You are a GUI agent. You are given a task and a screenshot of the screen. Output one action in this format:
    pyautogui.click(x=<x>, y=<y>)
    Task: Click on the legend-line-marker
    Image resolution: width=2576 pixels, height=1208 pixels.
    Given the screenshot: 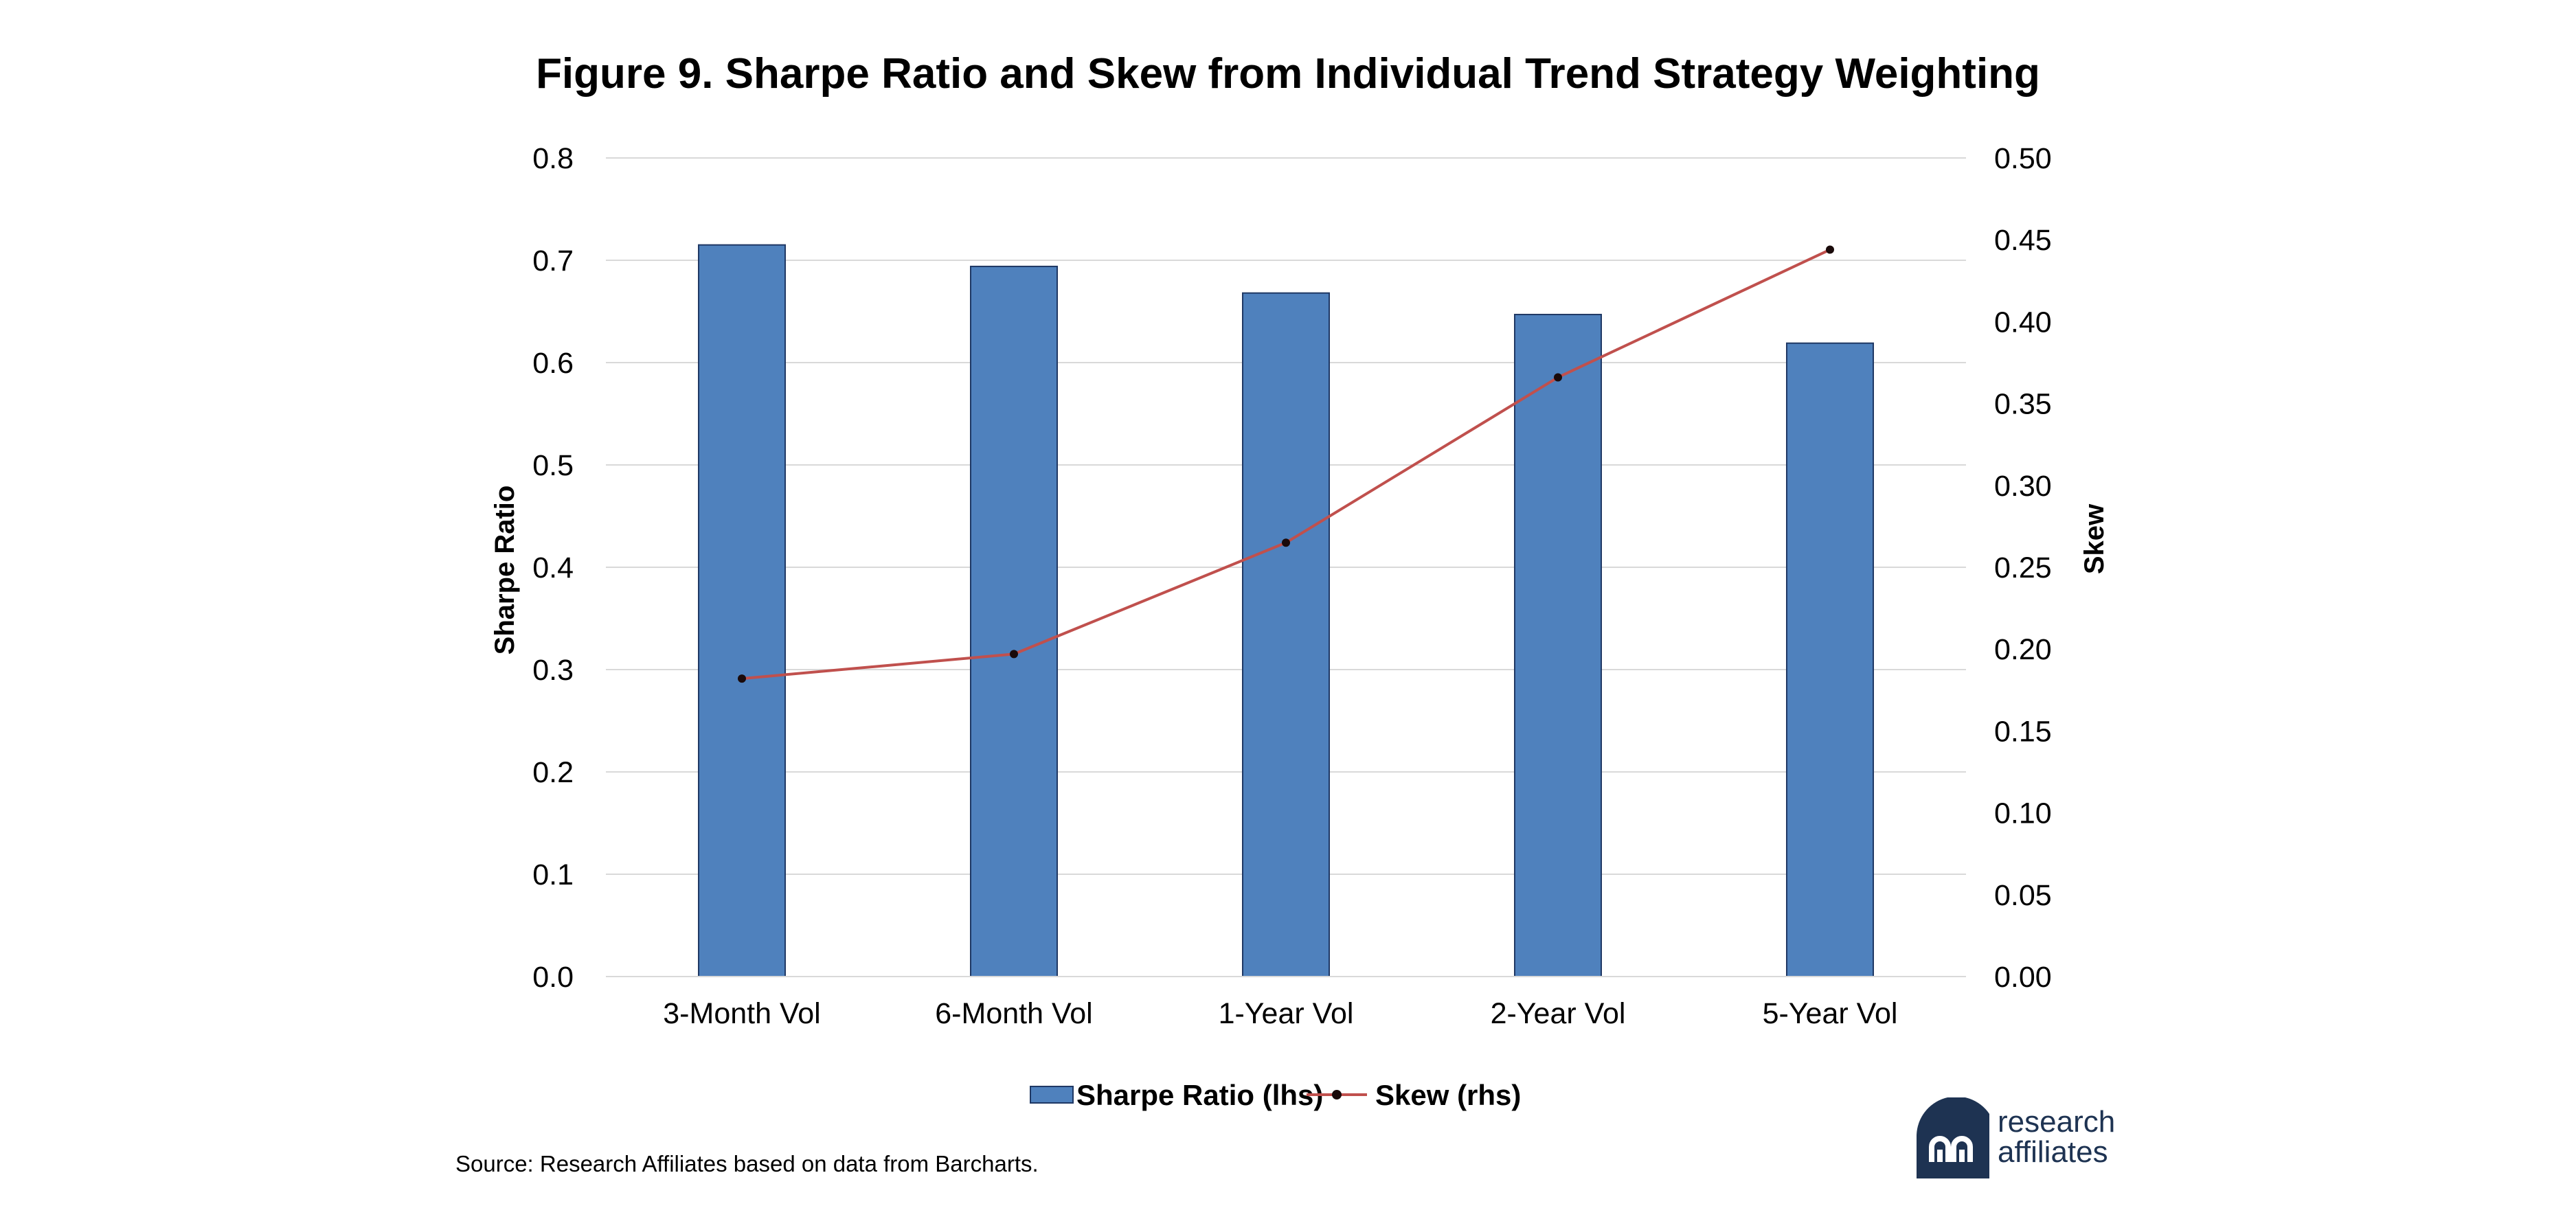 What is the action you would take?
    pyautogui.click(x=1337, y=1094)
    